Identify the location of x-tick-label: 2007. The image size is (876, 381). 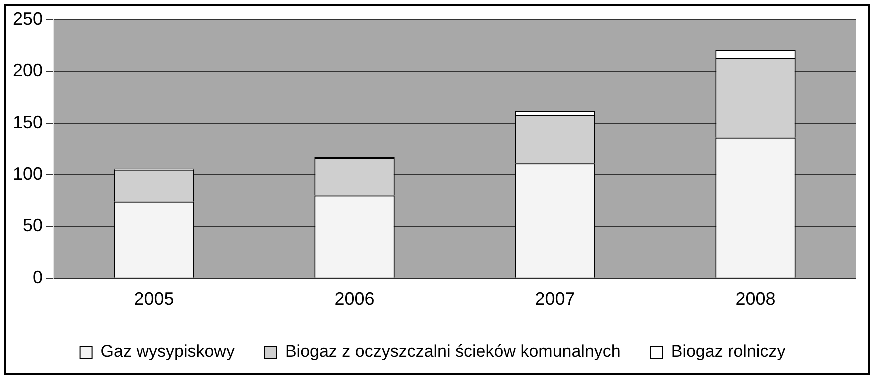
(555, 299).